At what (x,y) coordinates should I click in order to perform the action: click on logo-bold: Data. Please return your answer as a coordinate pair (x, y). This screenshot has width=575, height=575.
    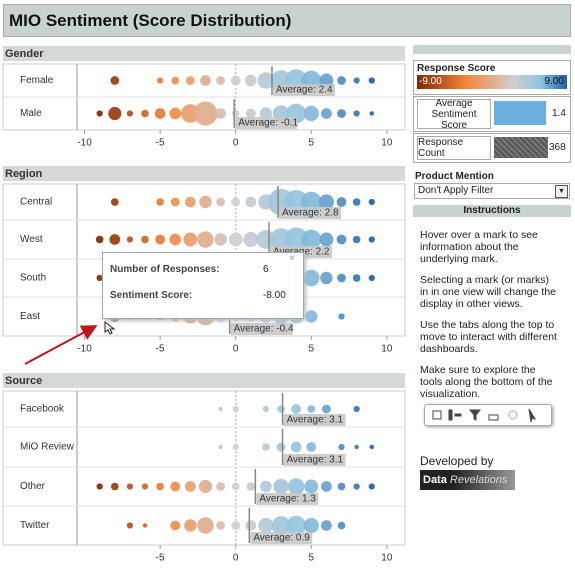
    Looking at the image, I should click on (435, 480).